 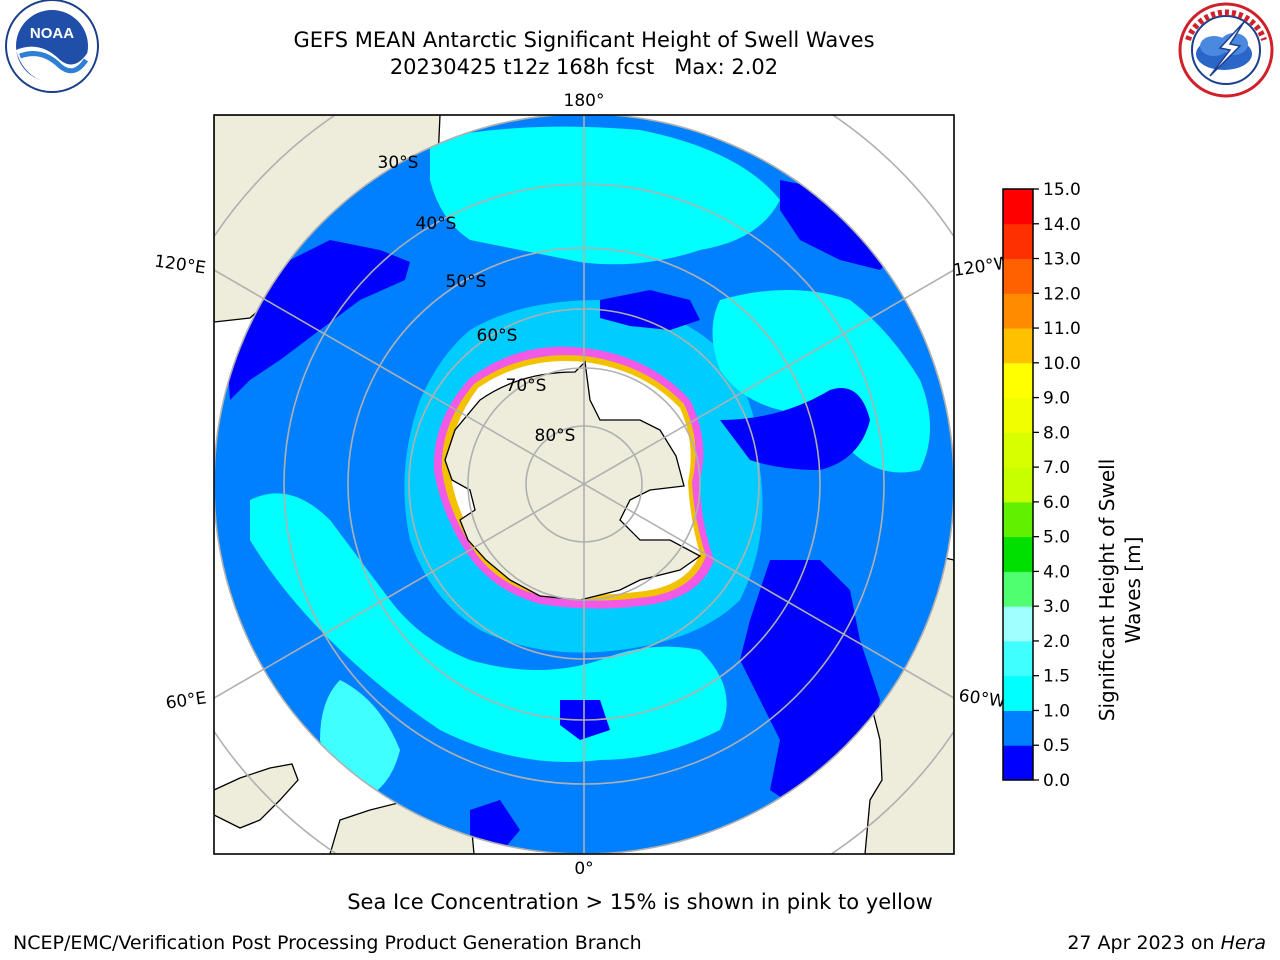 I want to click on credit-system: Hera, so click(x=1243, y=943).